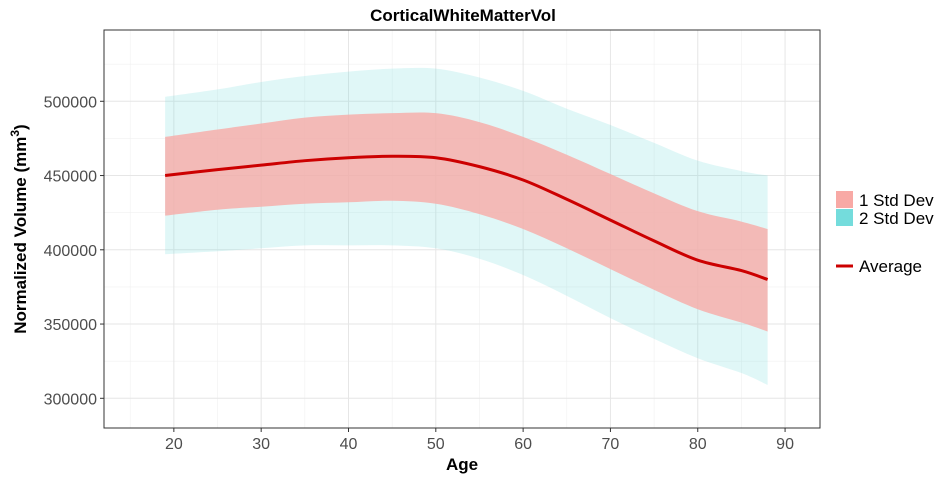 Image resolution: width=950 pixels, height=480 pixels. I want to click on legend-label-average: Average, so click(890, 266).